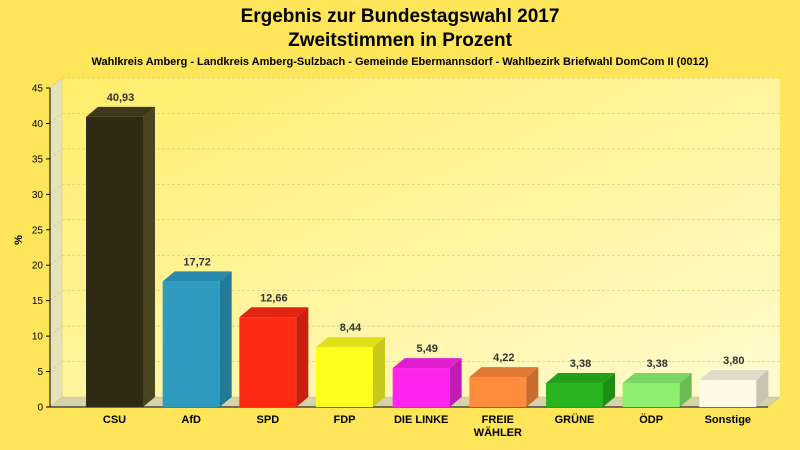 Image resolution: width=800 pixels, height=450 pixels. I want to click on x-tick-label: AfD, so click(191, 420).